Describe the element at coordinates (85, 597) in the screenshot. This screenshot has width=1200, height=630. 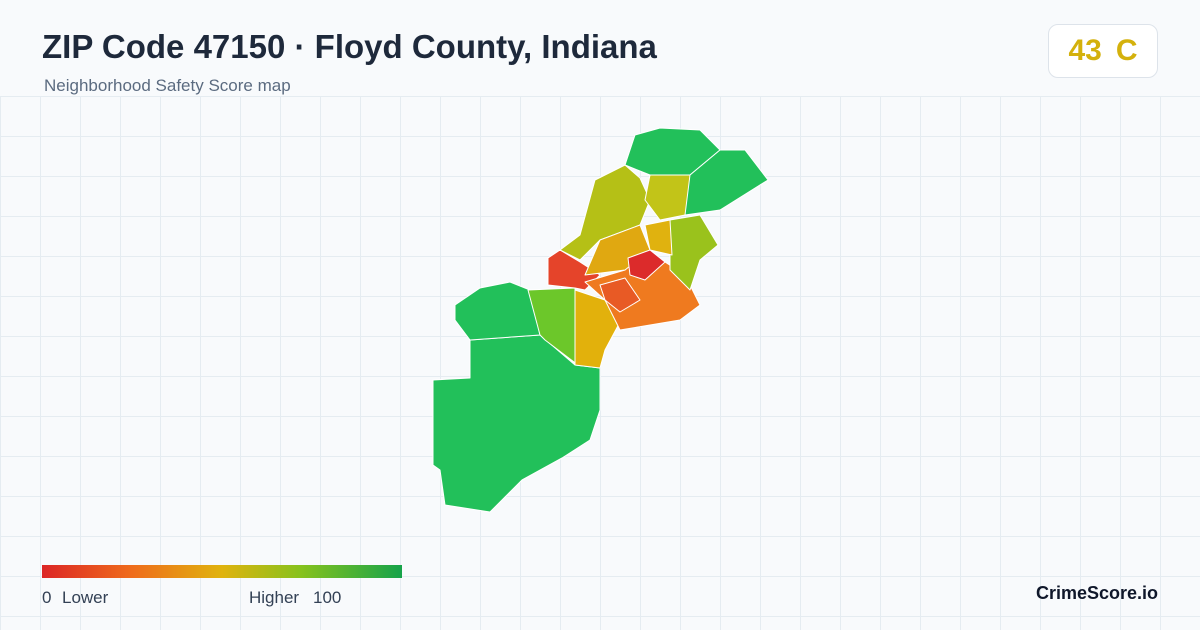
I see `legend-min-label: Lower` at that location.